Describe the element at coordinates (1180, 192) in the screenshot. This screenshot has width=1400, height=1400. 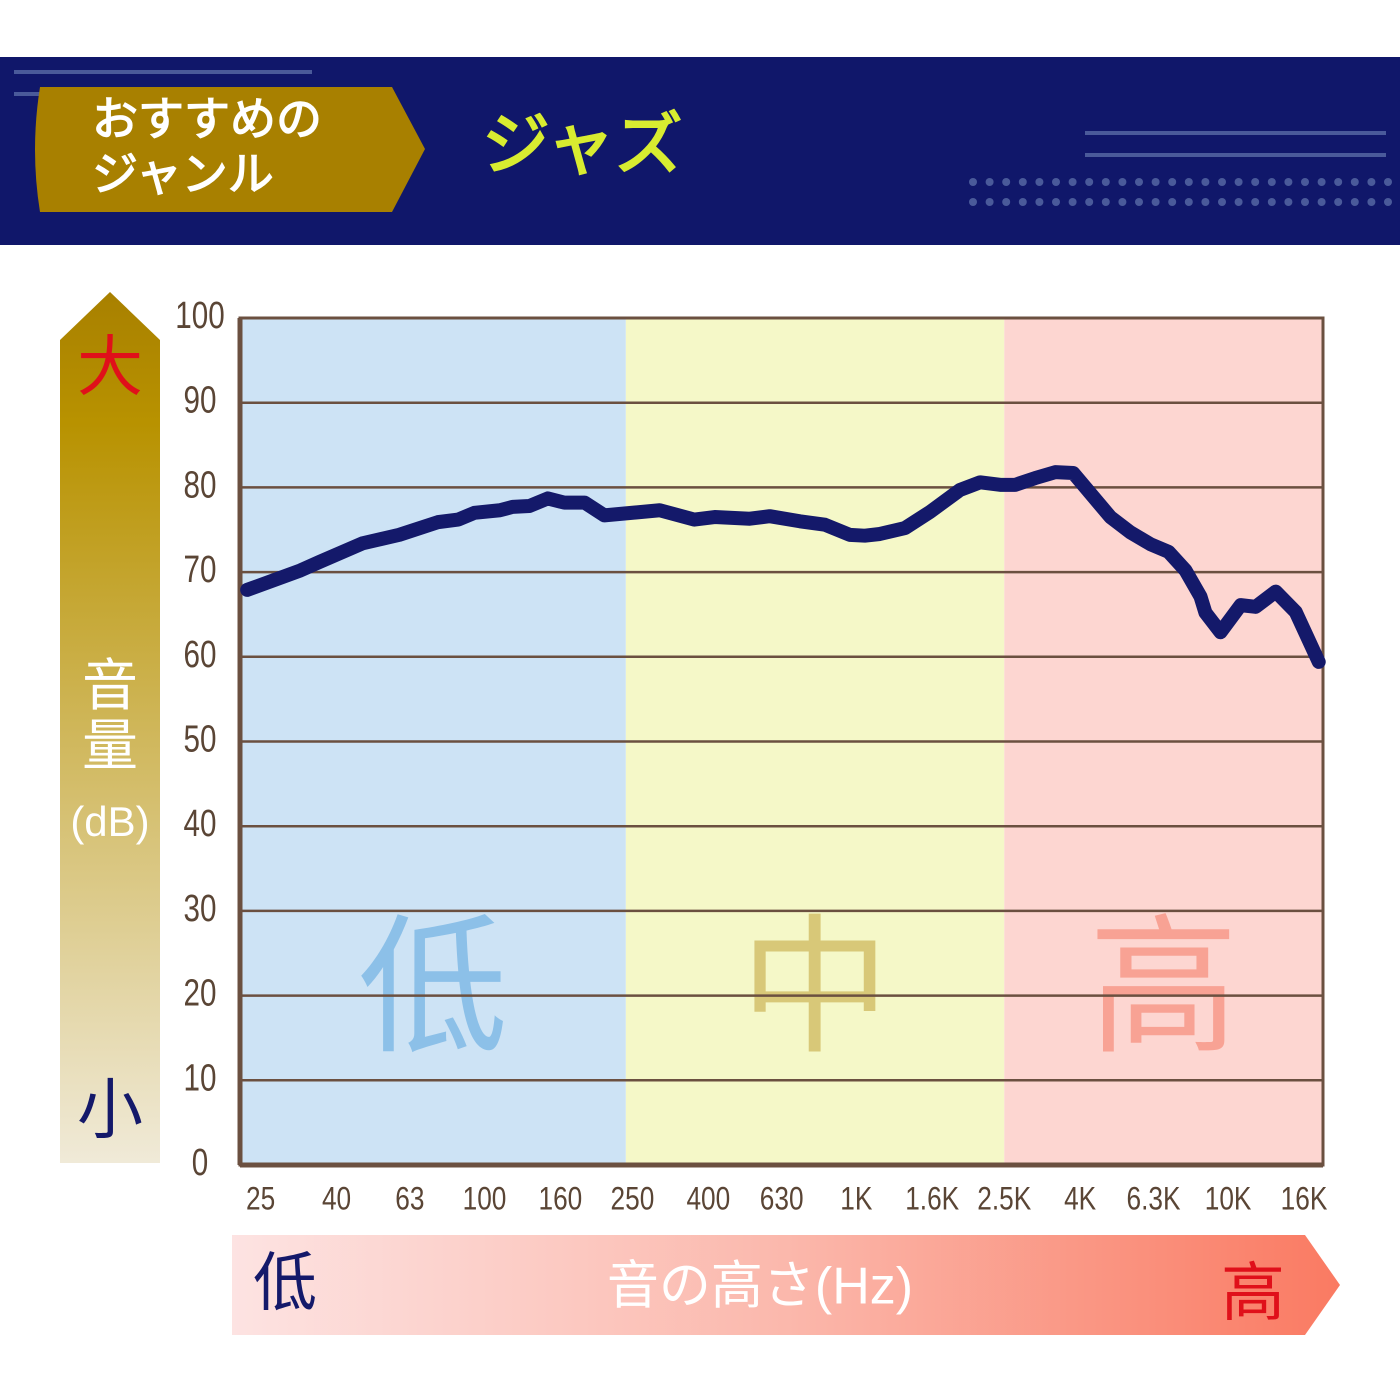
I see `header-dots` at that location.